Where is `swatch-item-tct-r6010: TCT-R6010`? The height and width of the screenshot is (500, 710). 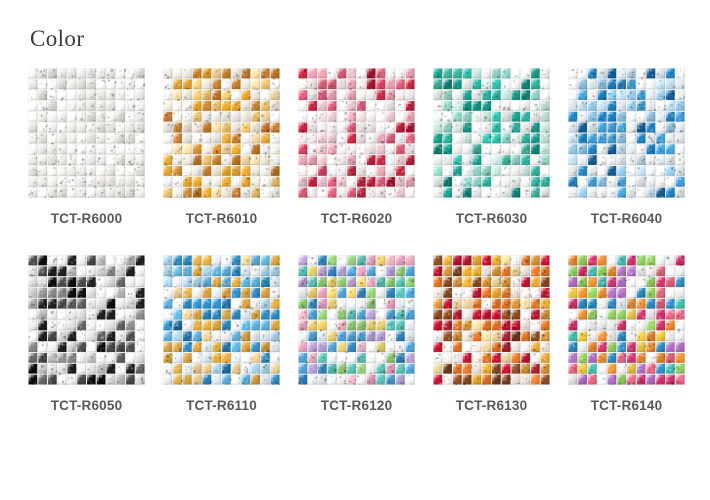 swatch-item-tct-r6010: TCT-R6010 is located at coordinates (221, 147).